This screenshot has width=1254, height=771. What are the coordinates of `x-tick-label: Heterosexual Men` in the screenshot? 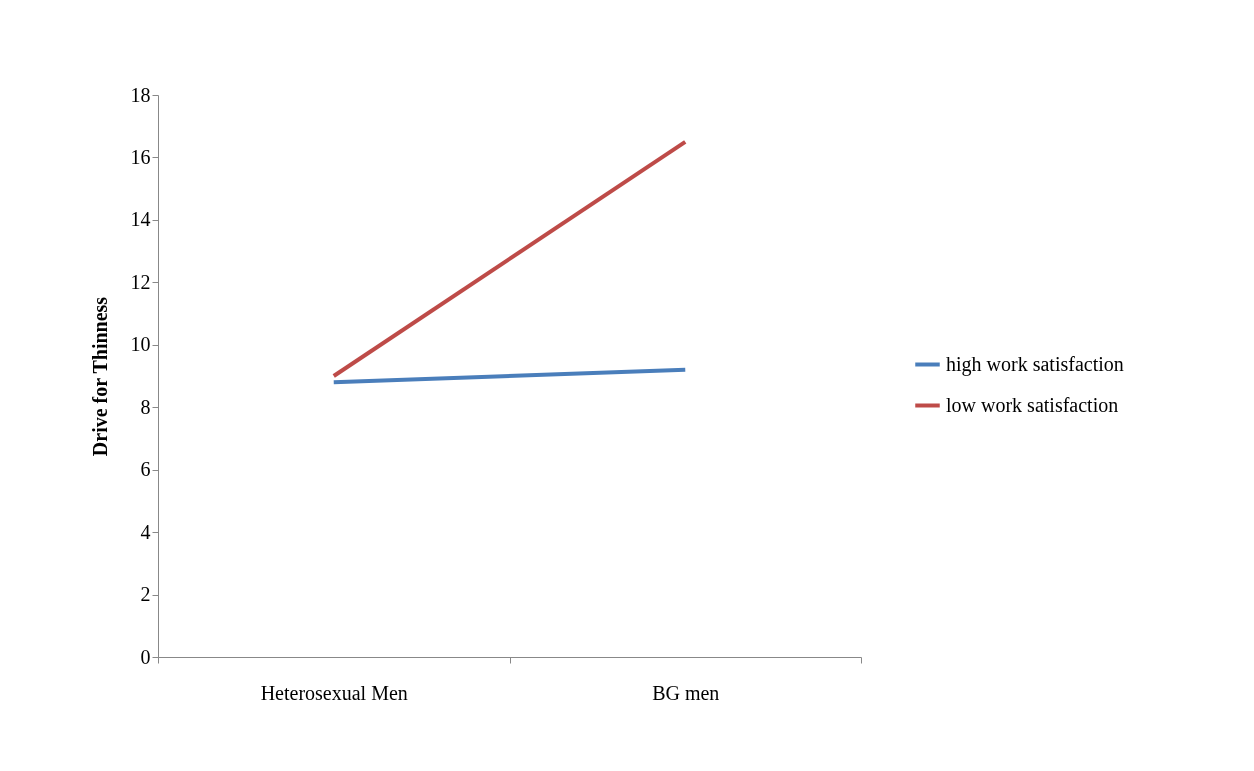 It's located at (334, 692).